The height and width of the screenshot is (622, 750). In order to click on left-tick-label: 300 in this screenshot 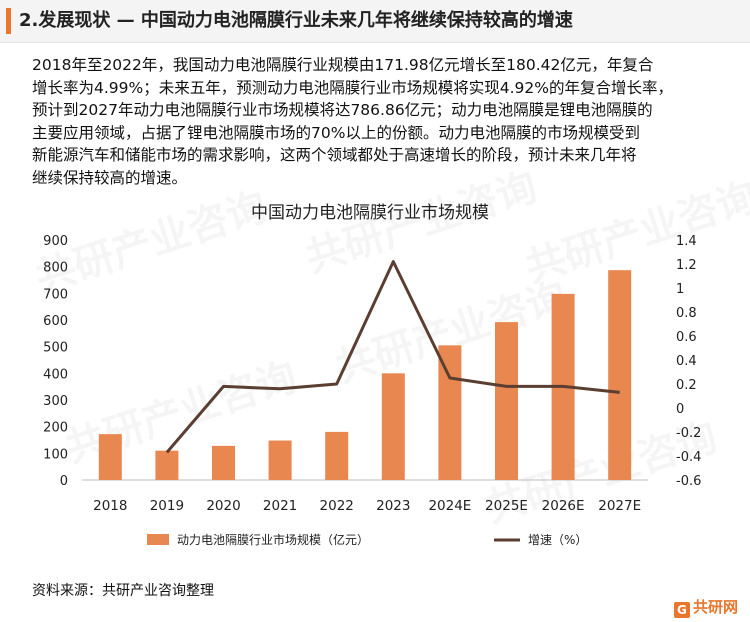, I will do `click(55, 401)`.